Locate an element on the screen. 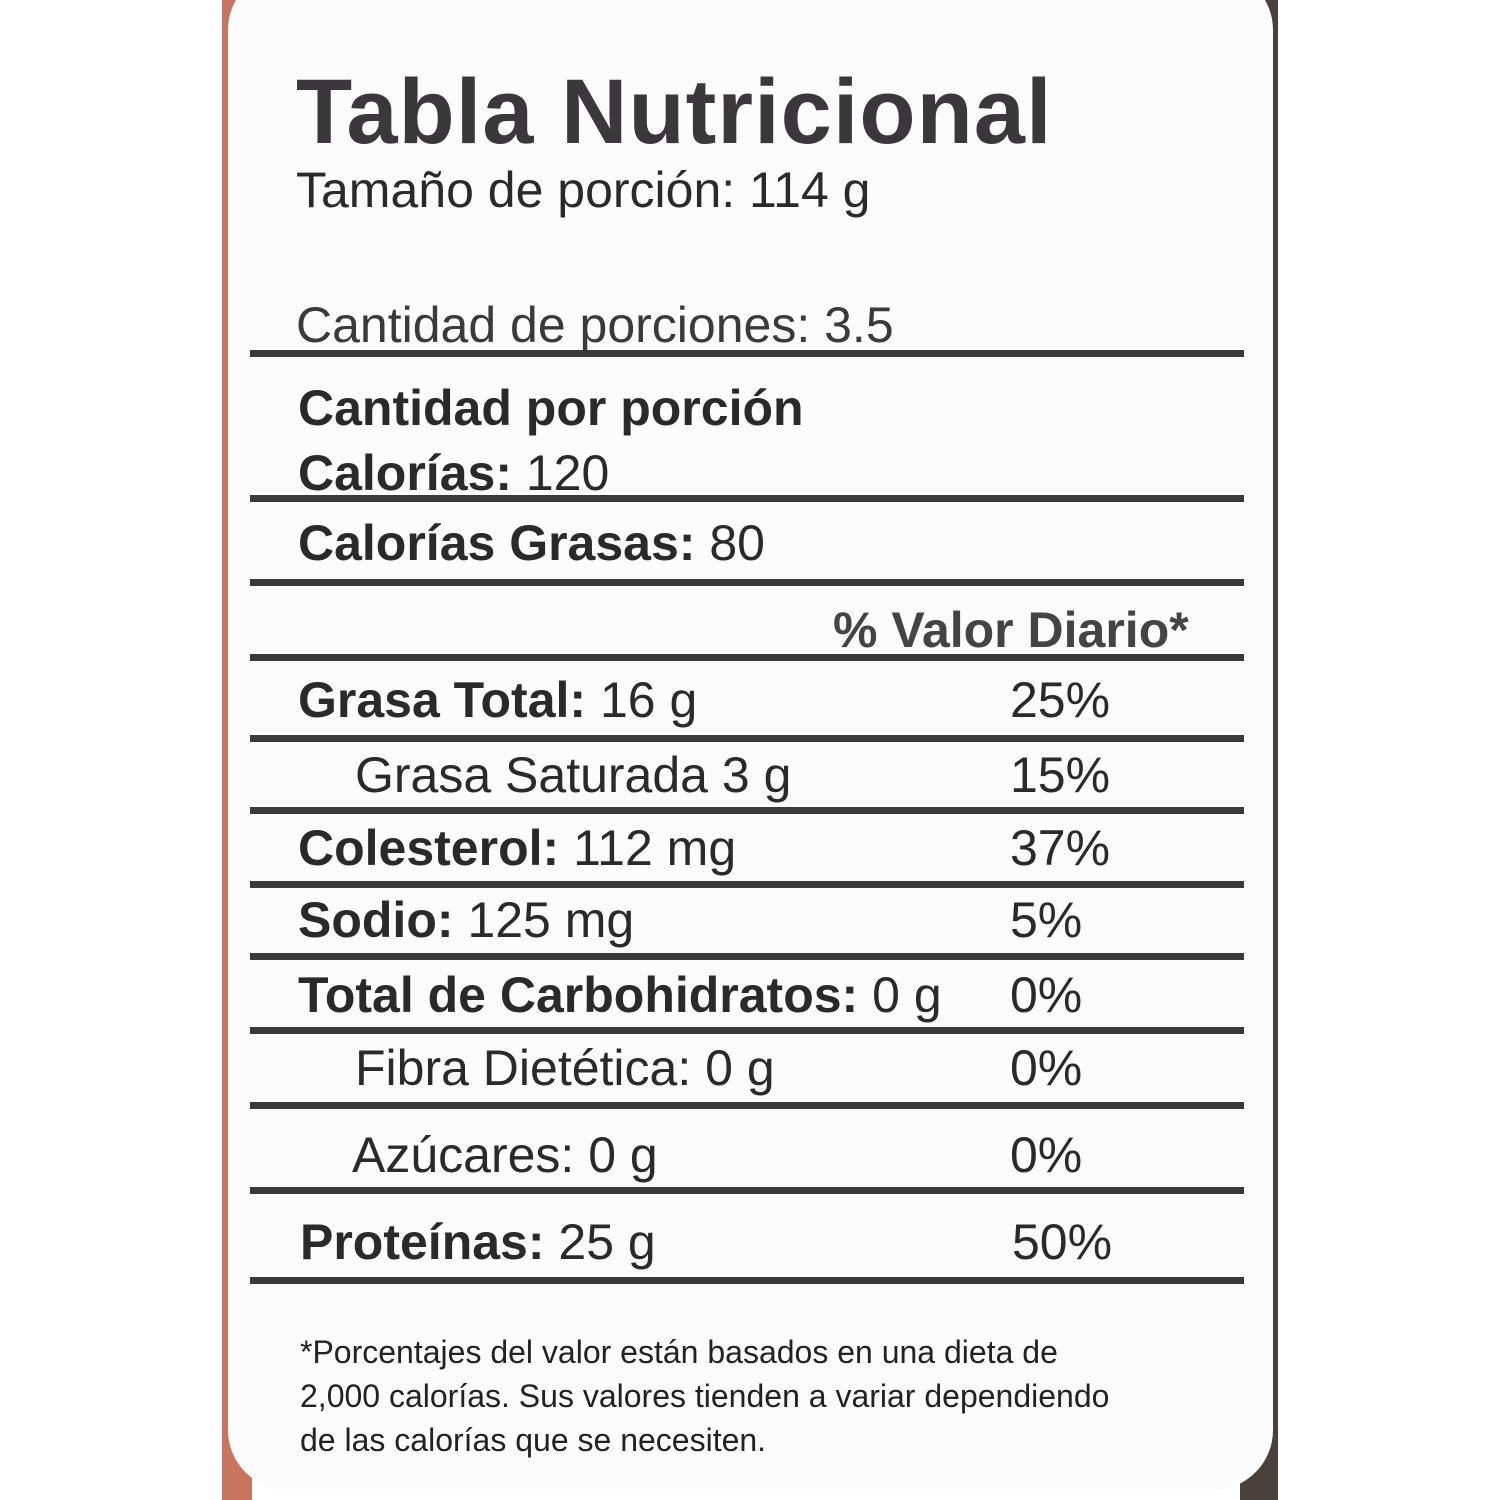 This screenshot has width=1500, height=1500. nutrient-value: 25 g is located at coordinates (607, 1242).